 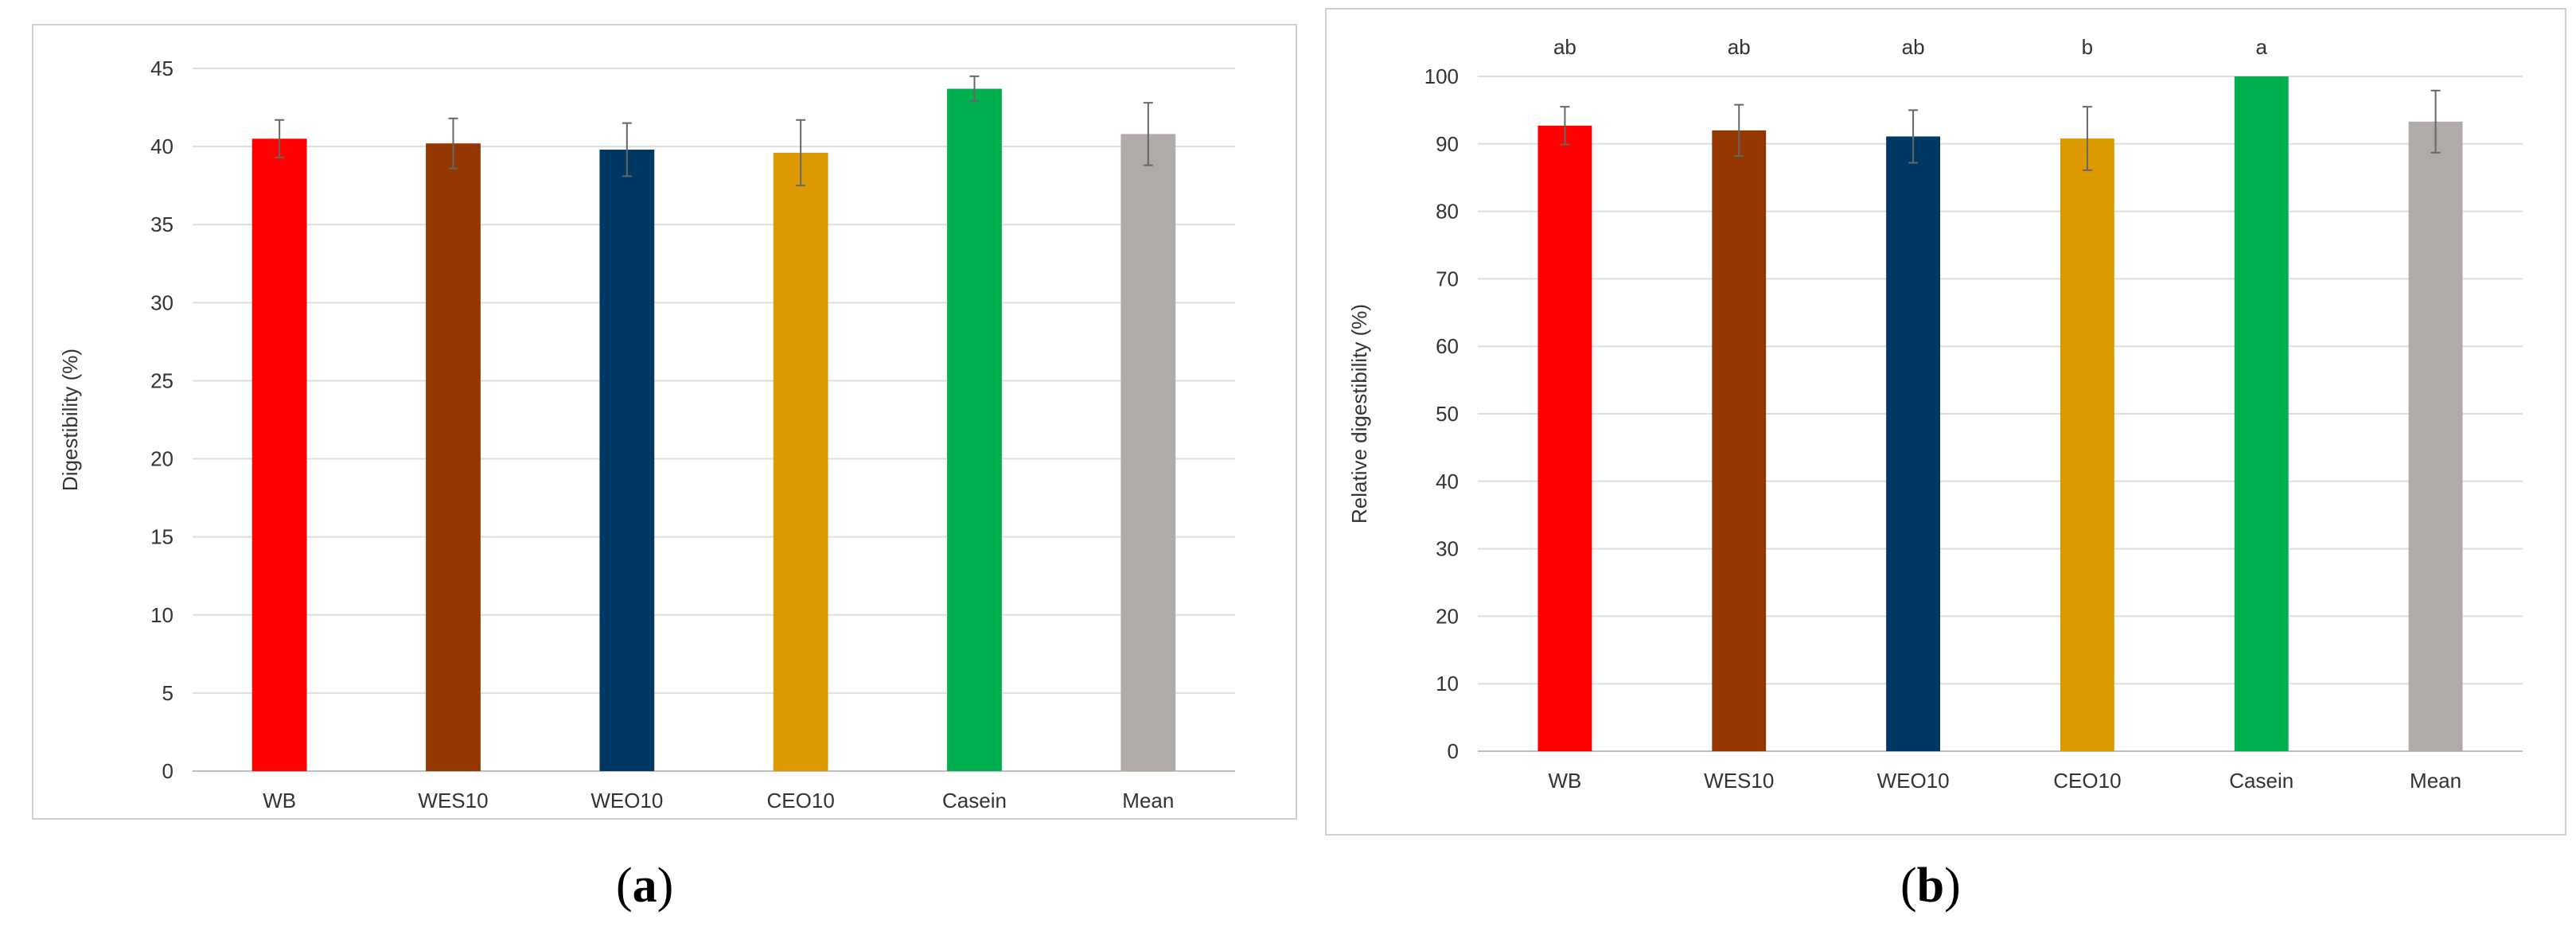 I want to click on y-axis-label: Digestibility (%), so click(x=70, y=420).